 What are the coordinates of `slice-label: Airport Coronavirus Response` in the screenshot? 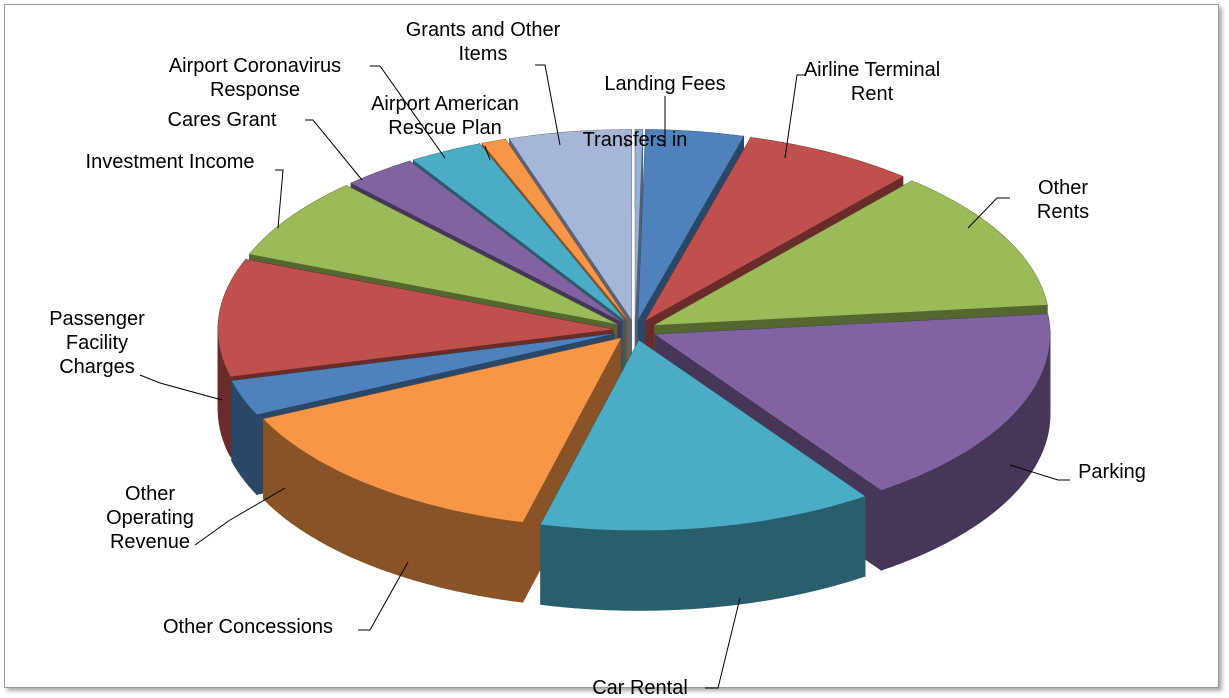 It's located at (255, 78).